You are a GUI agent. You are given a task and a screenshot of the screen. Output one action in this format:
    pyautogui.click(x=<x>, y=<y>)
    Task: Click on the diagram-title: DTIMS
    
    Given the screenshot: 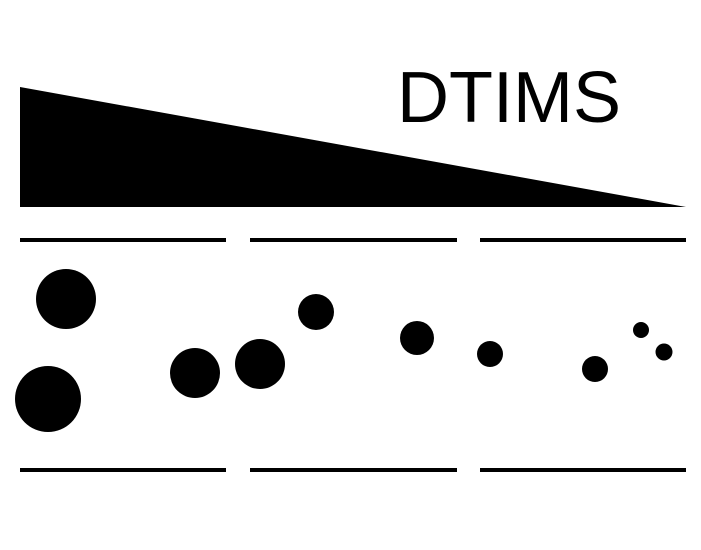 What is the action you would take?
    pyautogui.click(x=509, y=98)
    